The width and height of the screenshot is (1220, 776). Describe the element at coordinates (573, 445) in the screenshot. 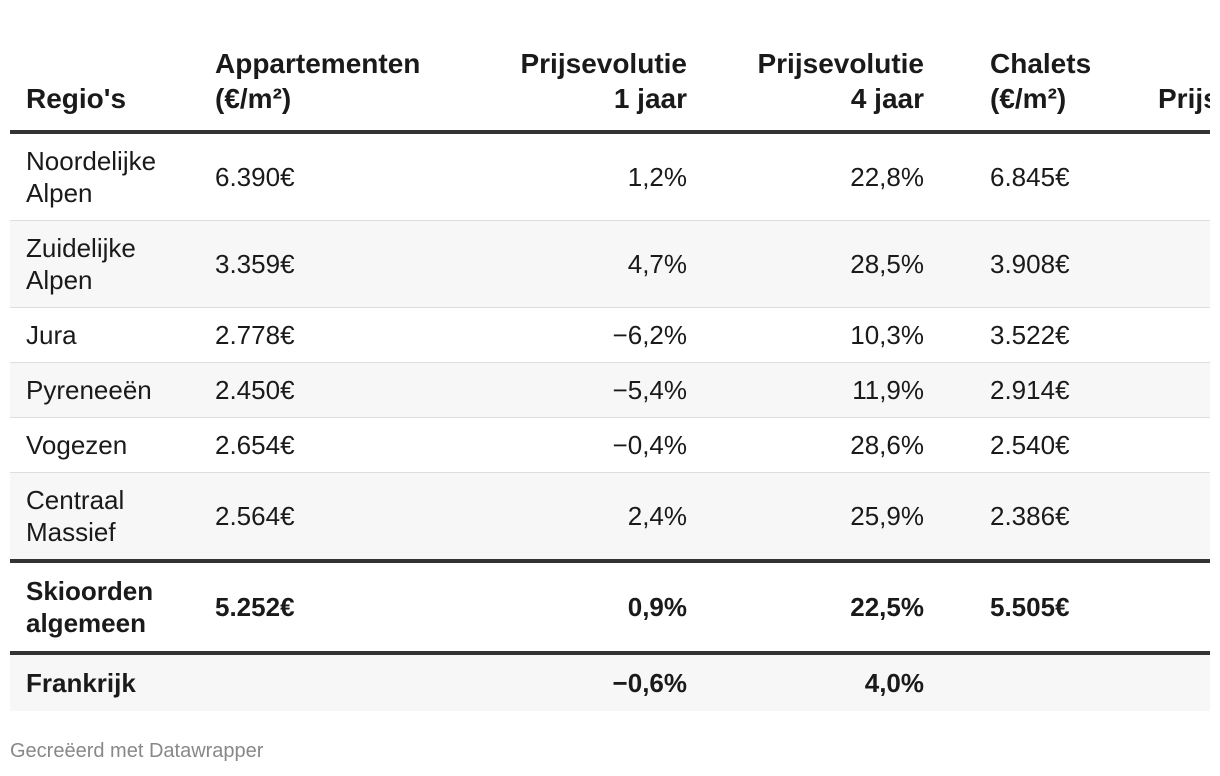

I see `change-1y-cell: −0,4%` at that location.